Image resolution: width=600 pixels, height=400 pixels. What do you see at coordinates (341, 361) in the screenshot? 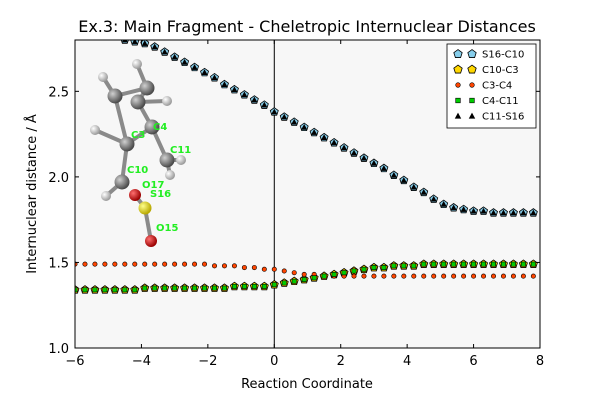
I see `x-tick-label: 2` at bounding box center [341, 361].